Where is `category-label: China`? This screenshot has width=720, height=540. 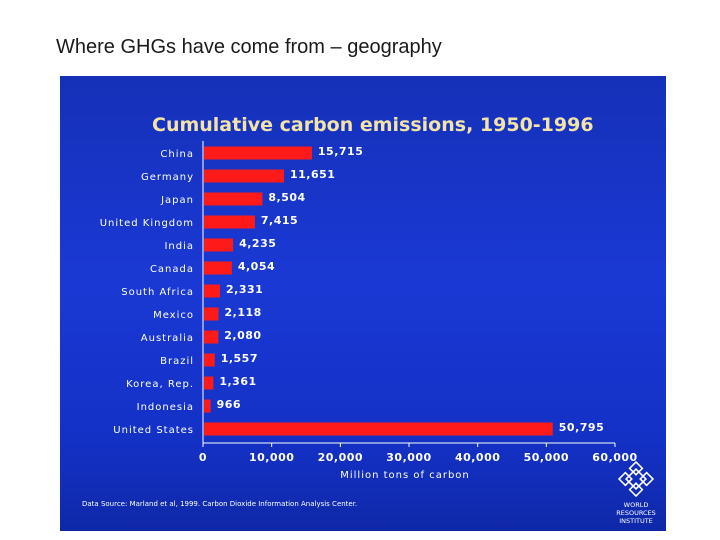 category-label: China is located at coordinates (177, 154).